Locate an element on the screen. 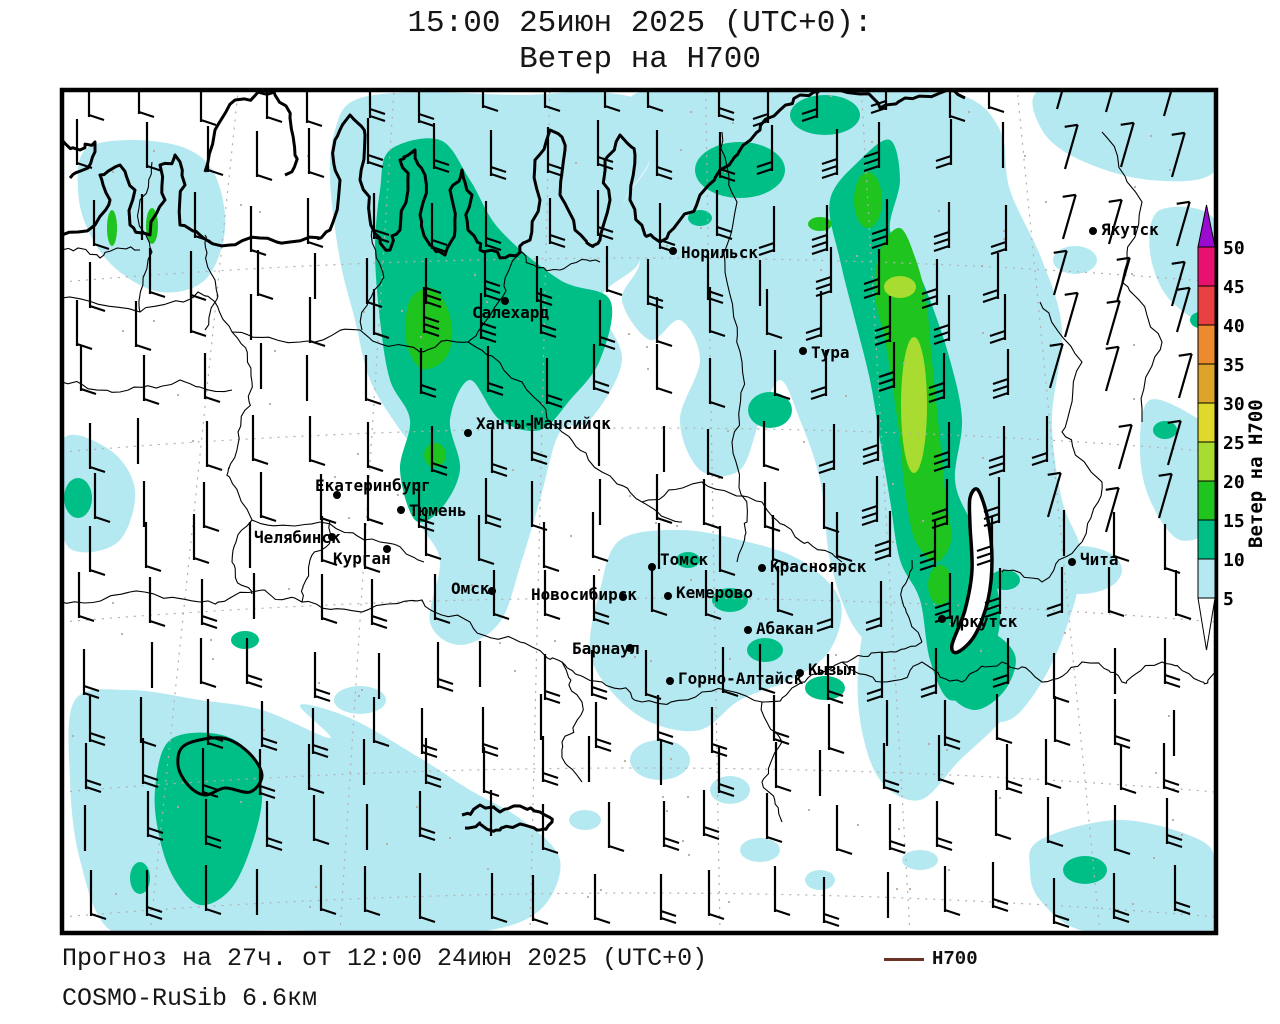  colorbar-tick-label: 20 is located at coordinates (1234, 482).